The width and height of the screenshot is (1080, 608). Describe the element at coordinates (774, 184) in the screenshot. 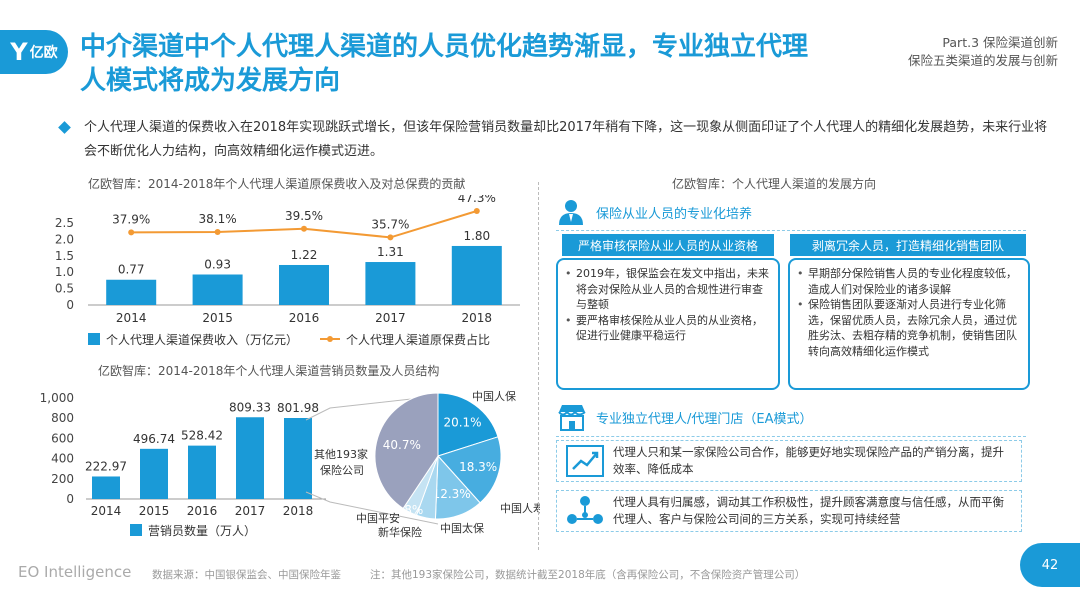

I see `right-title: 亿欧智库：个人代理人渠道的发展方向` at that location.